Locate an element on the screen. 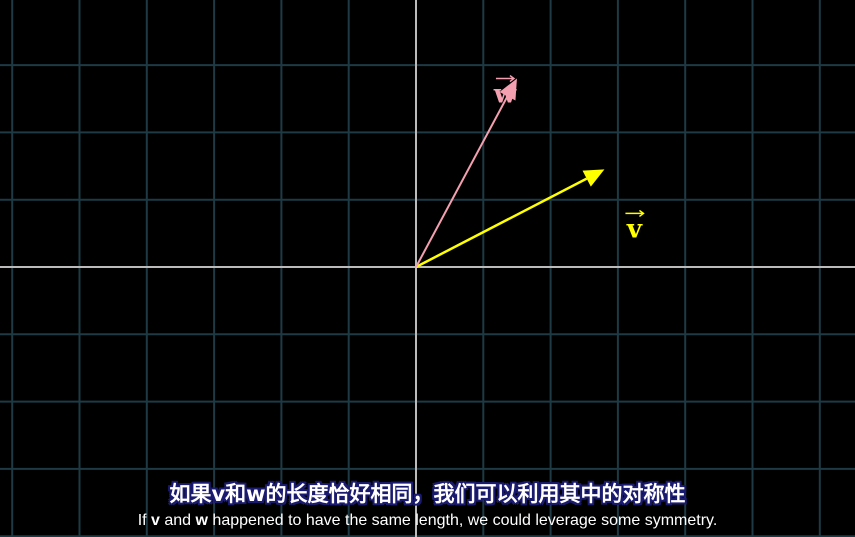 This screenshot has height=537, width=855. subtitle-w: w is located at coordinates (201, 520).